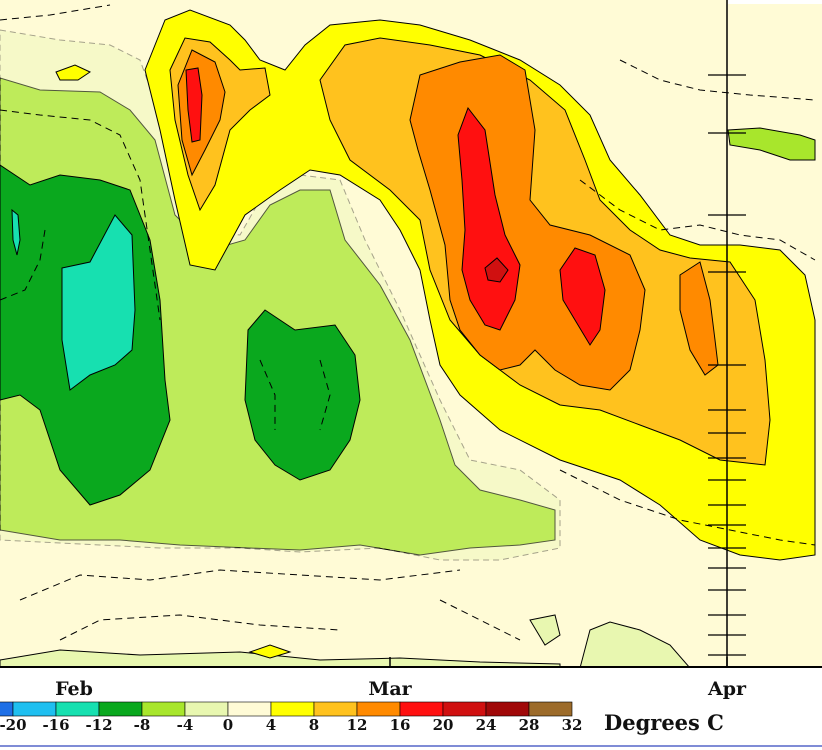 The image size is (822, 750). What do you see at coordinates (291, 725) in the screenshot?
I see `colorbar-labels: -20 -16 -12 -8 -4 0 4 8 12 16 20 24 28 32` at bounding box center [291, 725].